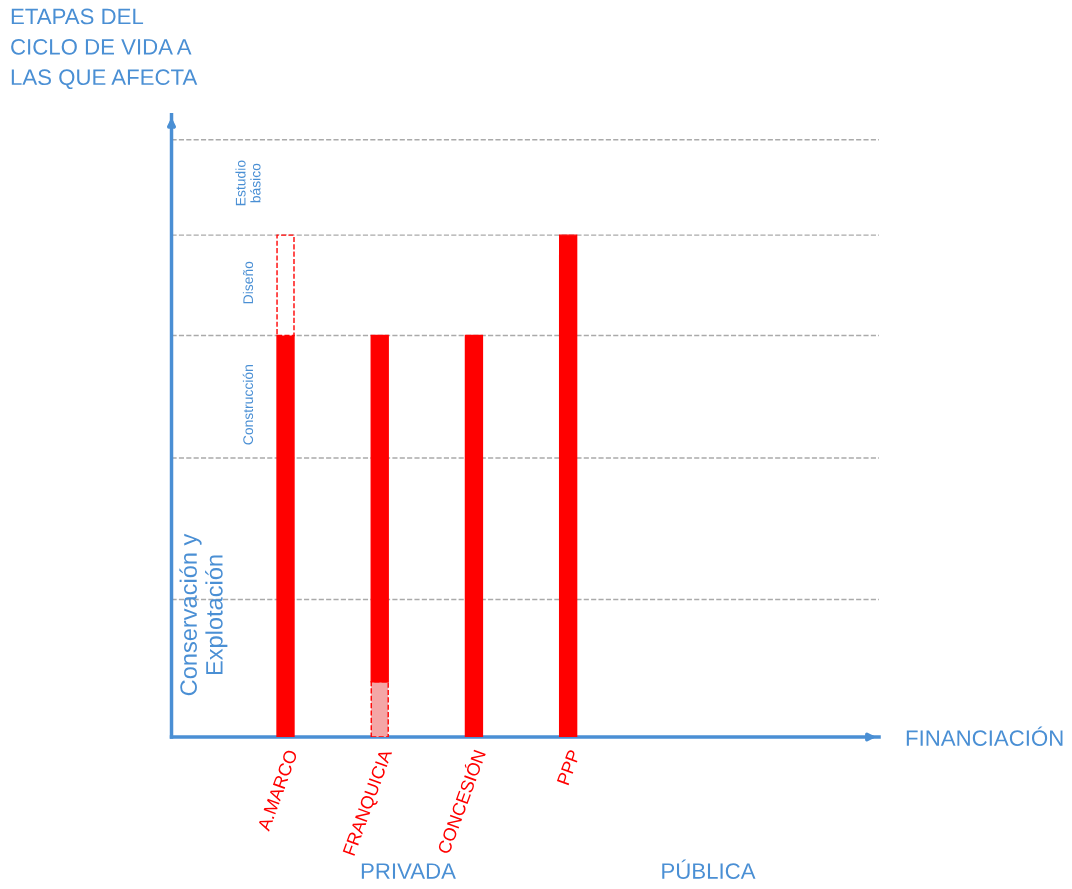 The width and height of the screenshot is (1072, 889). What do you see at coordinates (568, 767) in the screenshot?
I see `x-tick-label: PPP` at bounding box center [568, 767].